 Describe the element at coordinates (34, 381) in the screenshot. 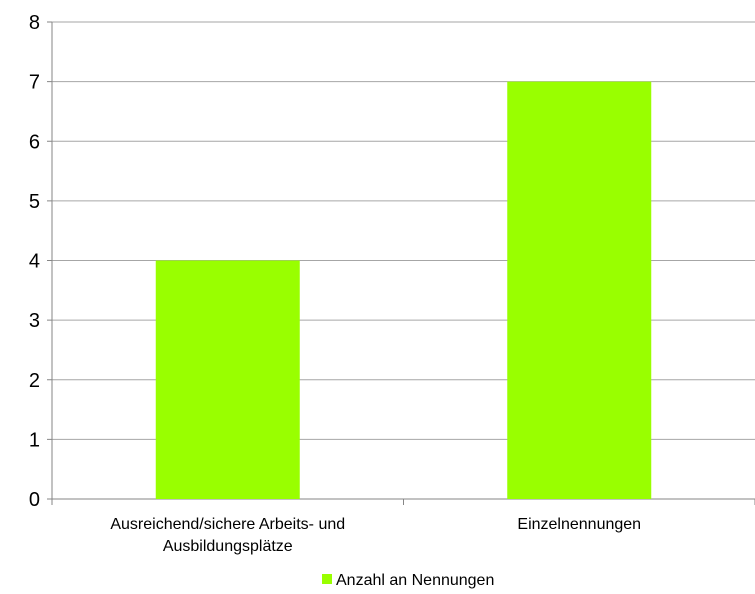

I see `y-tick-label: 2` at that location.